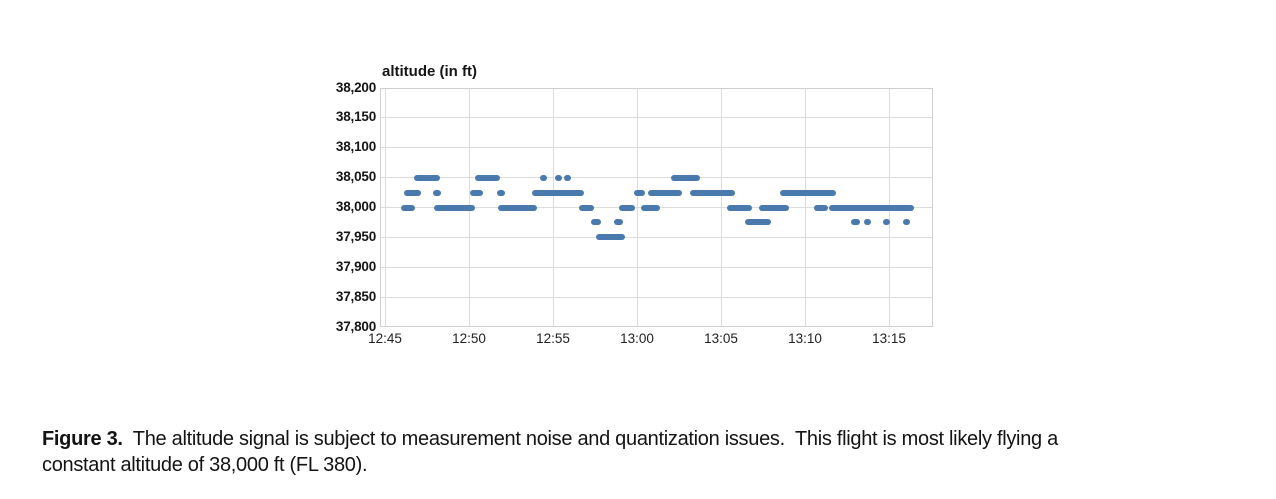  What do you see at coordinates (469, 338) in the screenshot?
I see `x-axis-tick-label: 12:50` at bounding box center [469, 338].